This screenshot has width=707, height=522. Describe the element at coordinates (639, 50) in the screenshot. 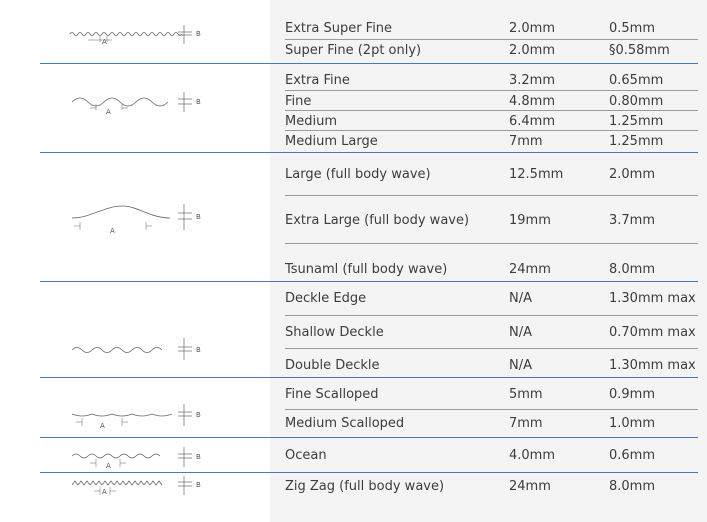

I see `cell-b: §0.58mm` at that location.